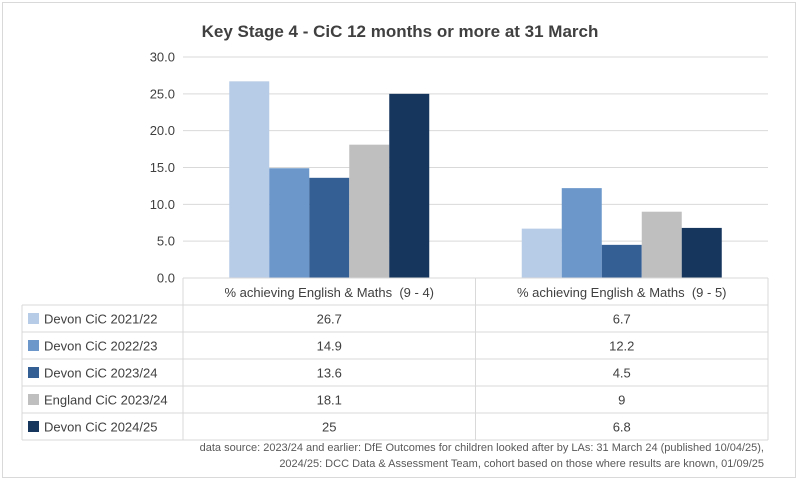  I want to click on legend-label: Devon CiC 2023/24, so click(100, 373).